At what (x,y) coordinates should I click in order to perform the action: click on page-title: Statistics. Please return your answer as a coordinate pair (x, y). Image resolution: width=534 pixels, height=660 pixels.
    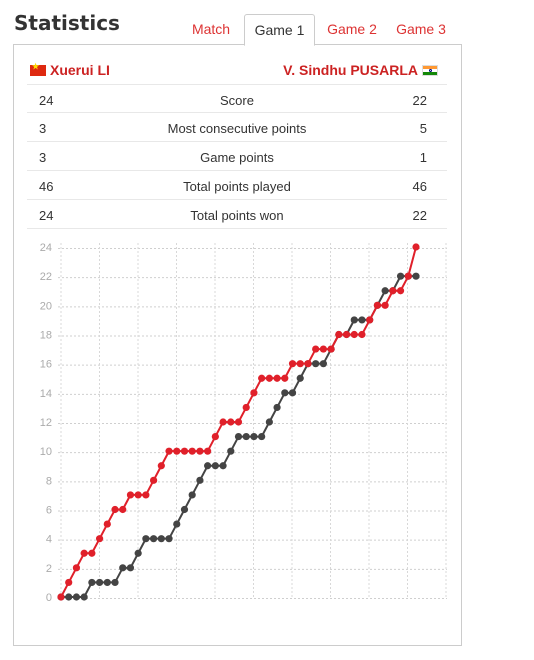
    Looking at the image, I should click on (67, 23).